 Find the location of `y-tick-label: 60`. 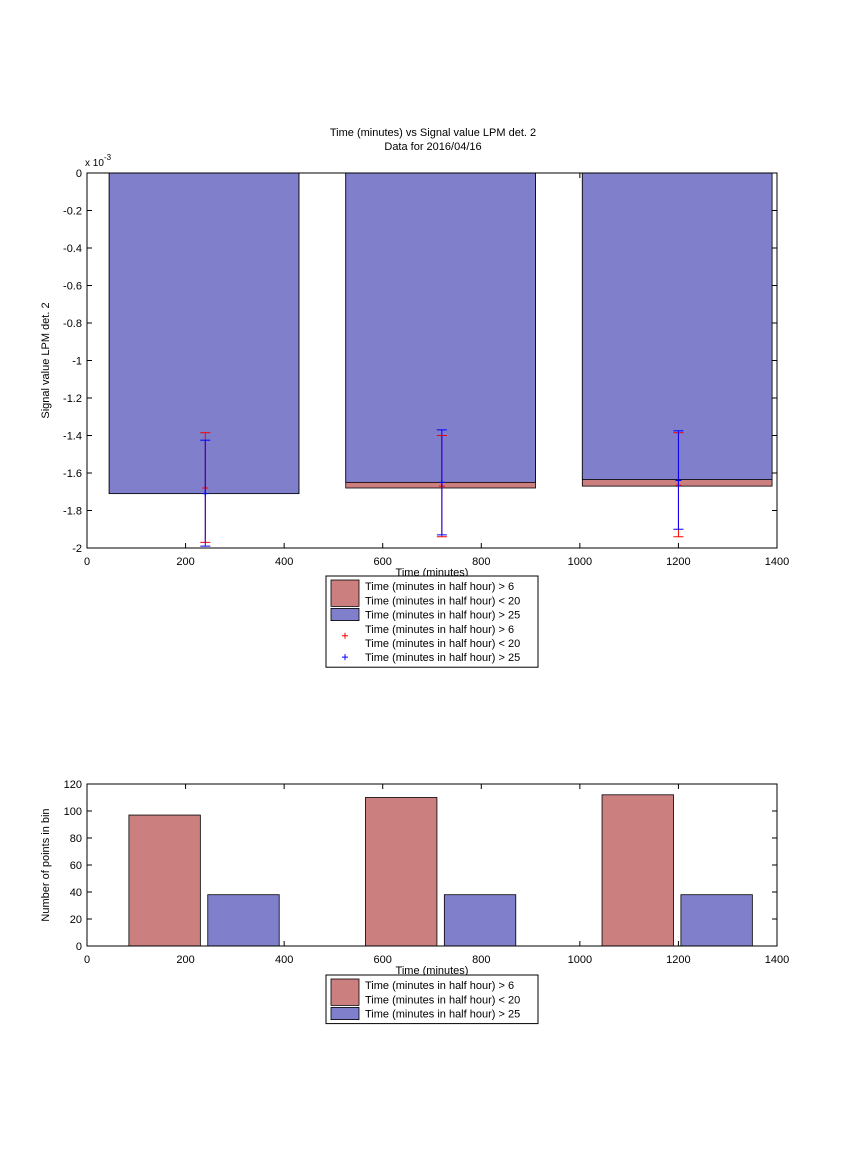

y-tick-label: 60 is located at coordinates (76, 866).